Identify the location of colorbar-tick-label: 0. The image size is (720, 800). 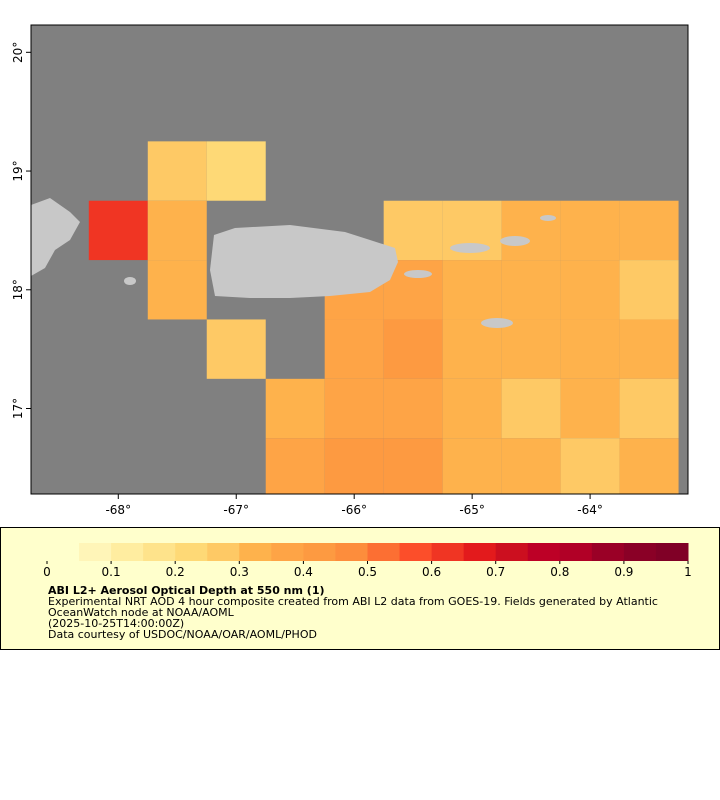
(47, 572).